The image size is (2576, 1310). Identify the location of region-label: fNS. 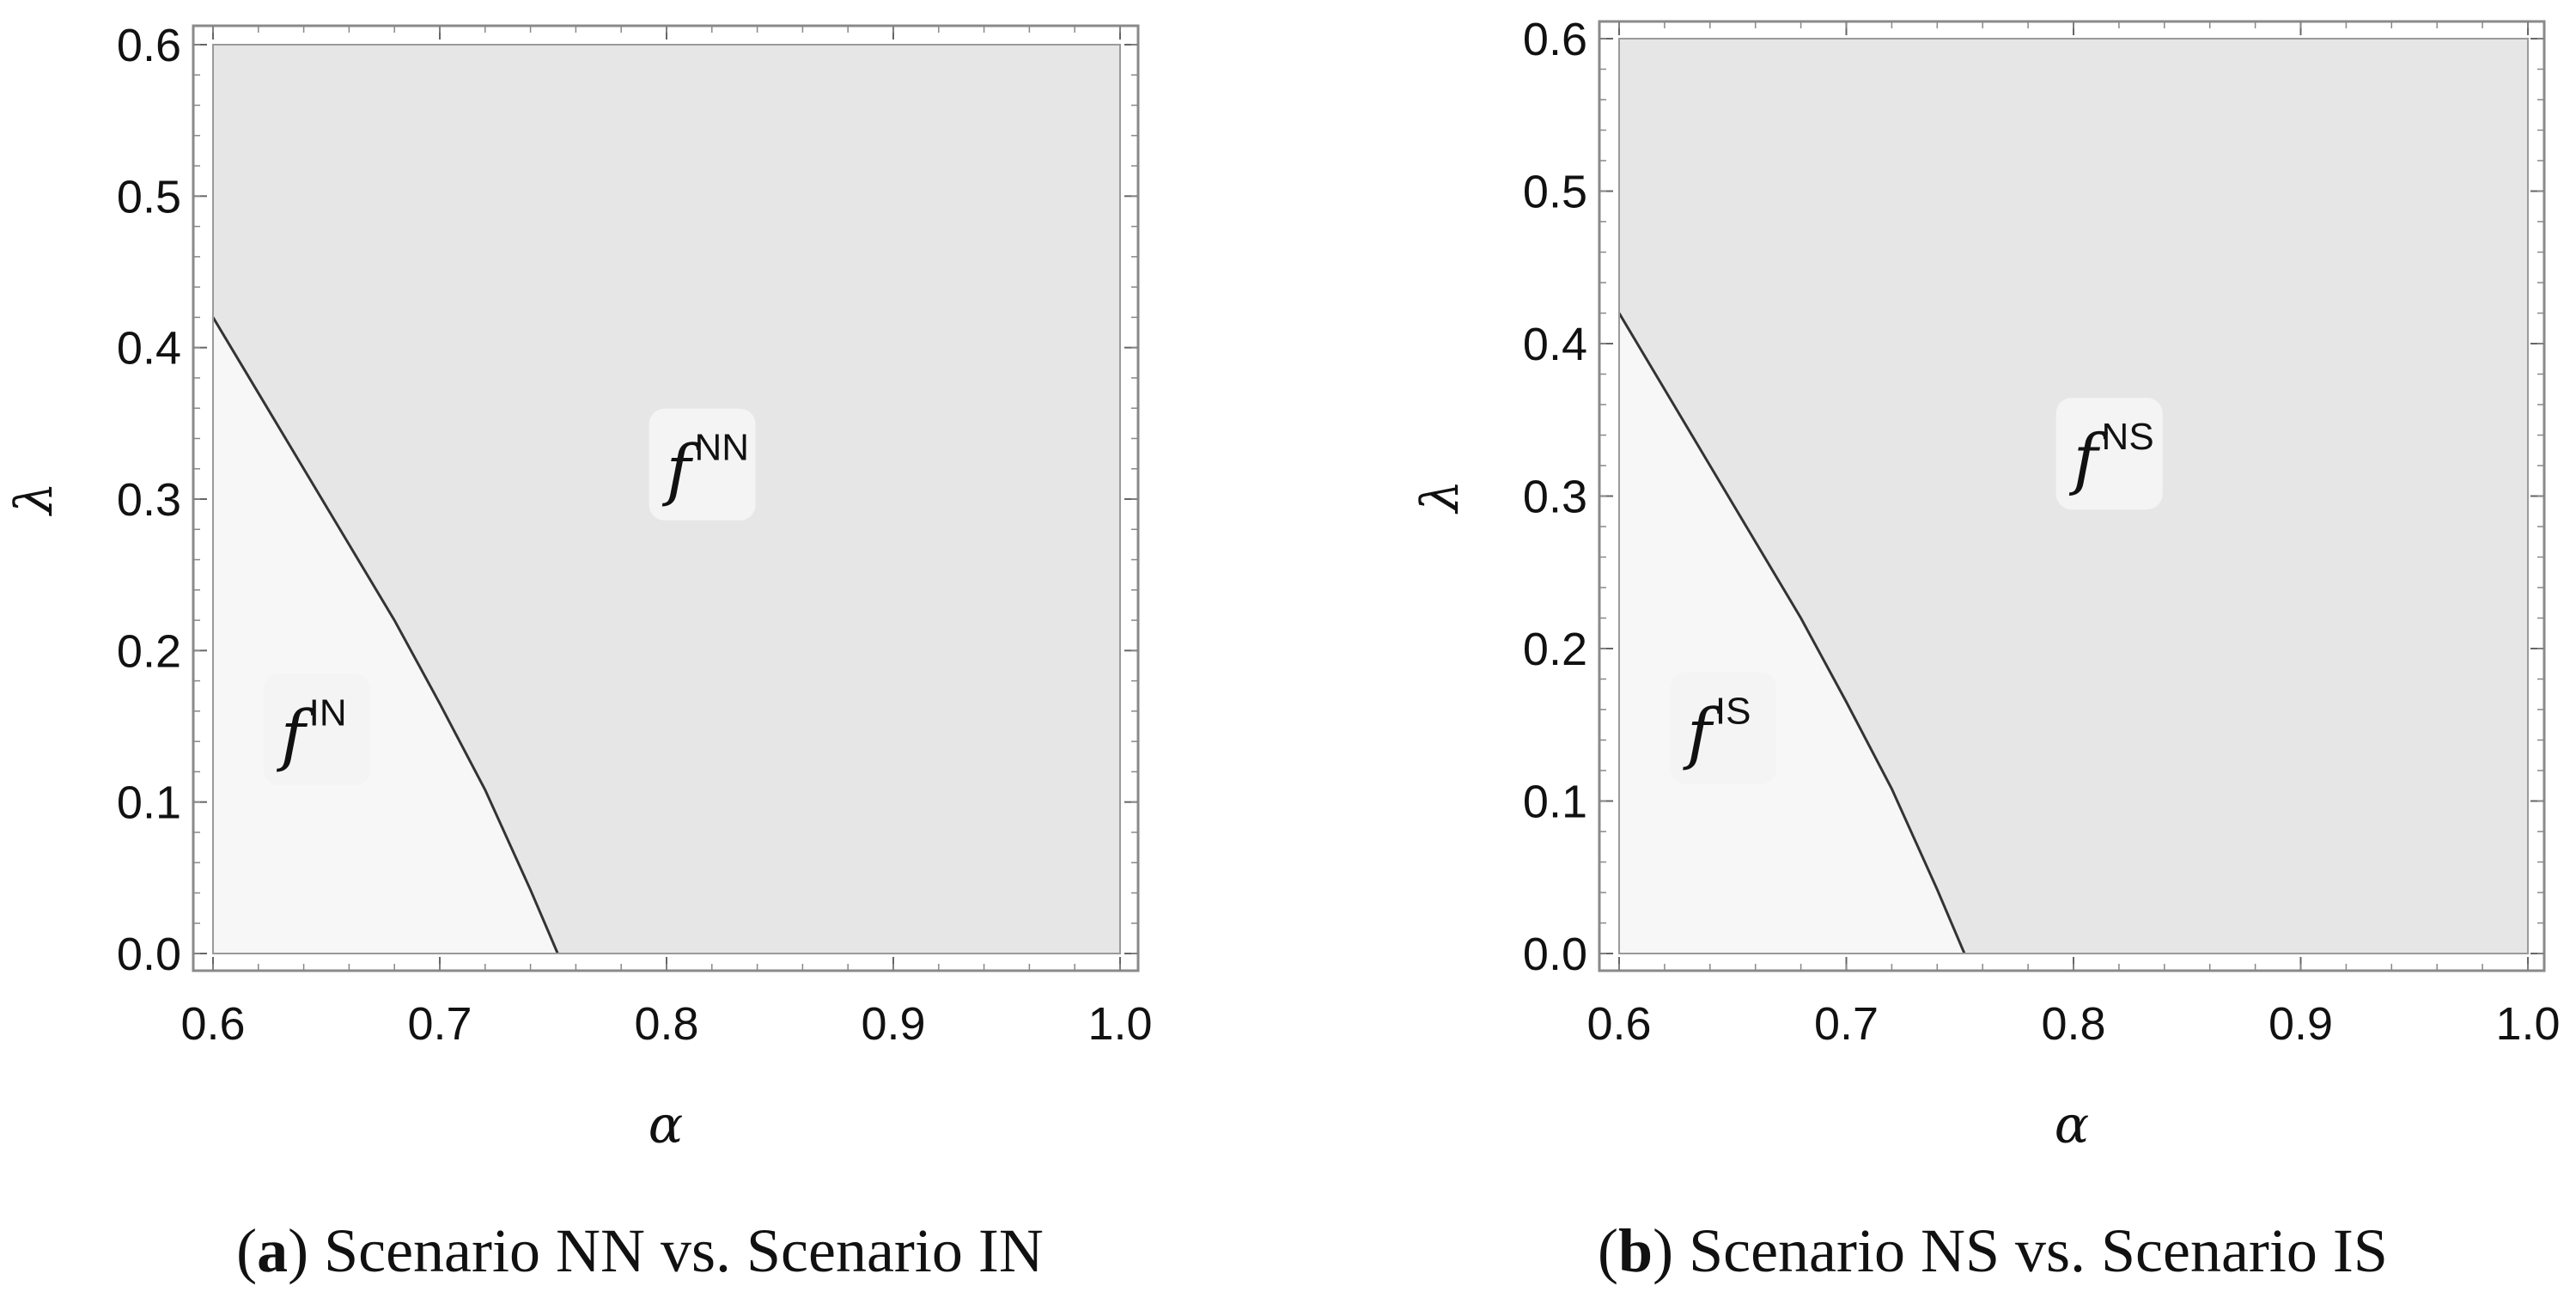
(2111, 457).